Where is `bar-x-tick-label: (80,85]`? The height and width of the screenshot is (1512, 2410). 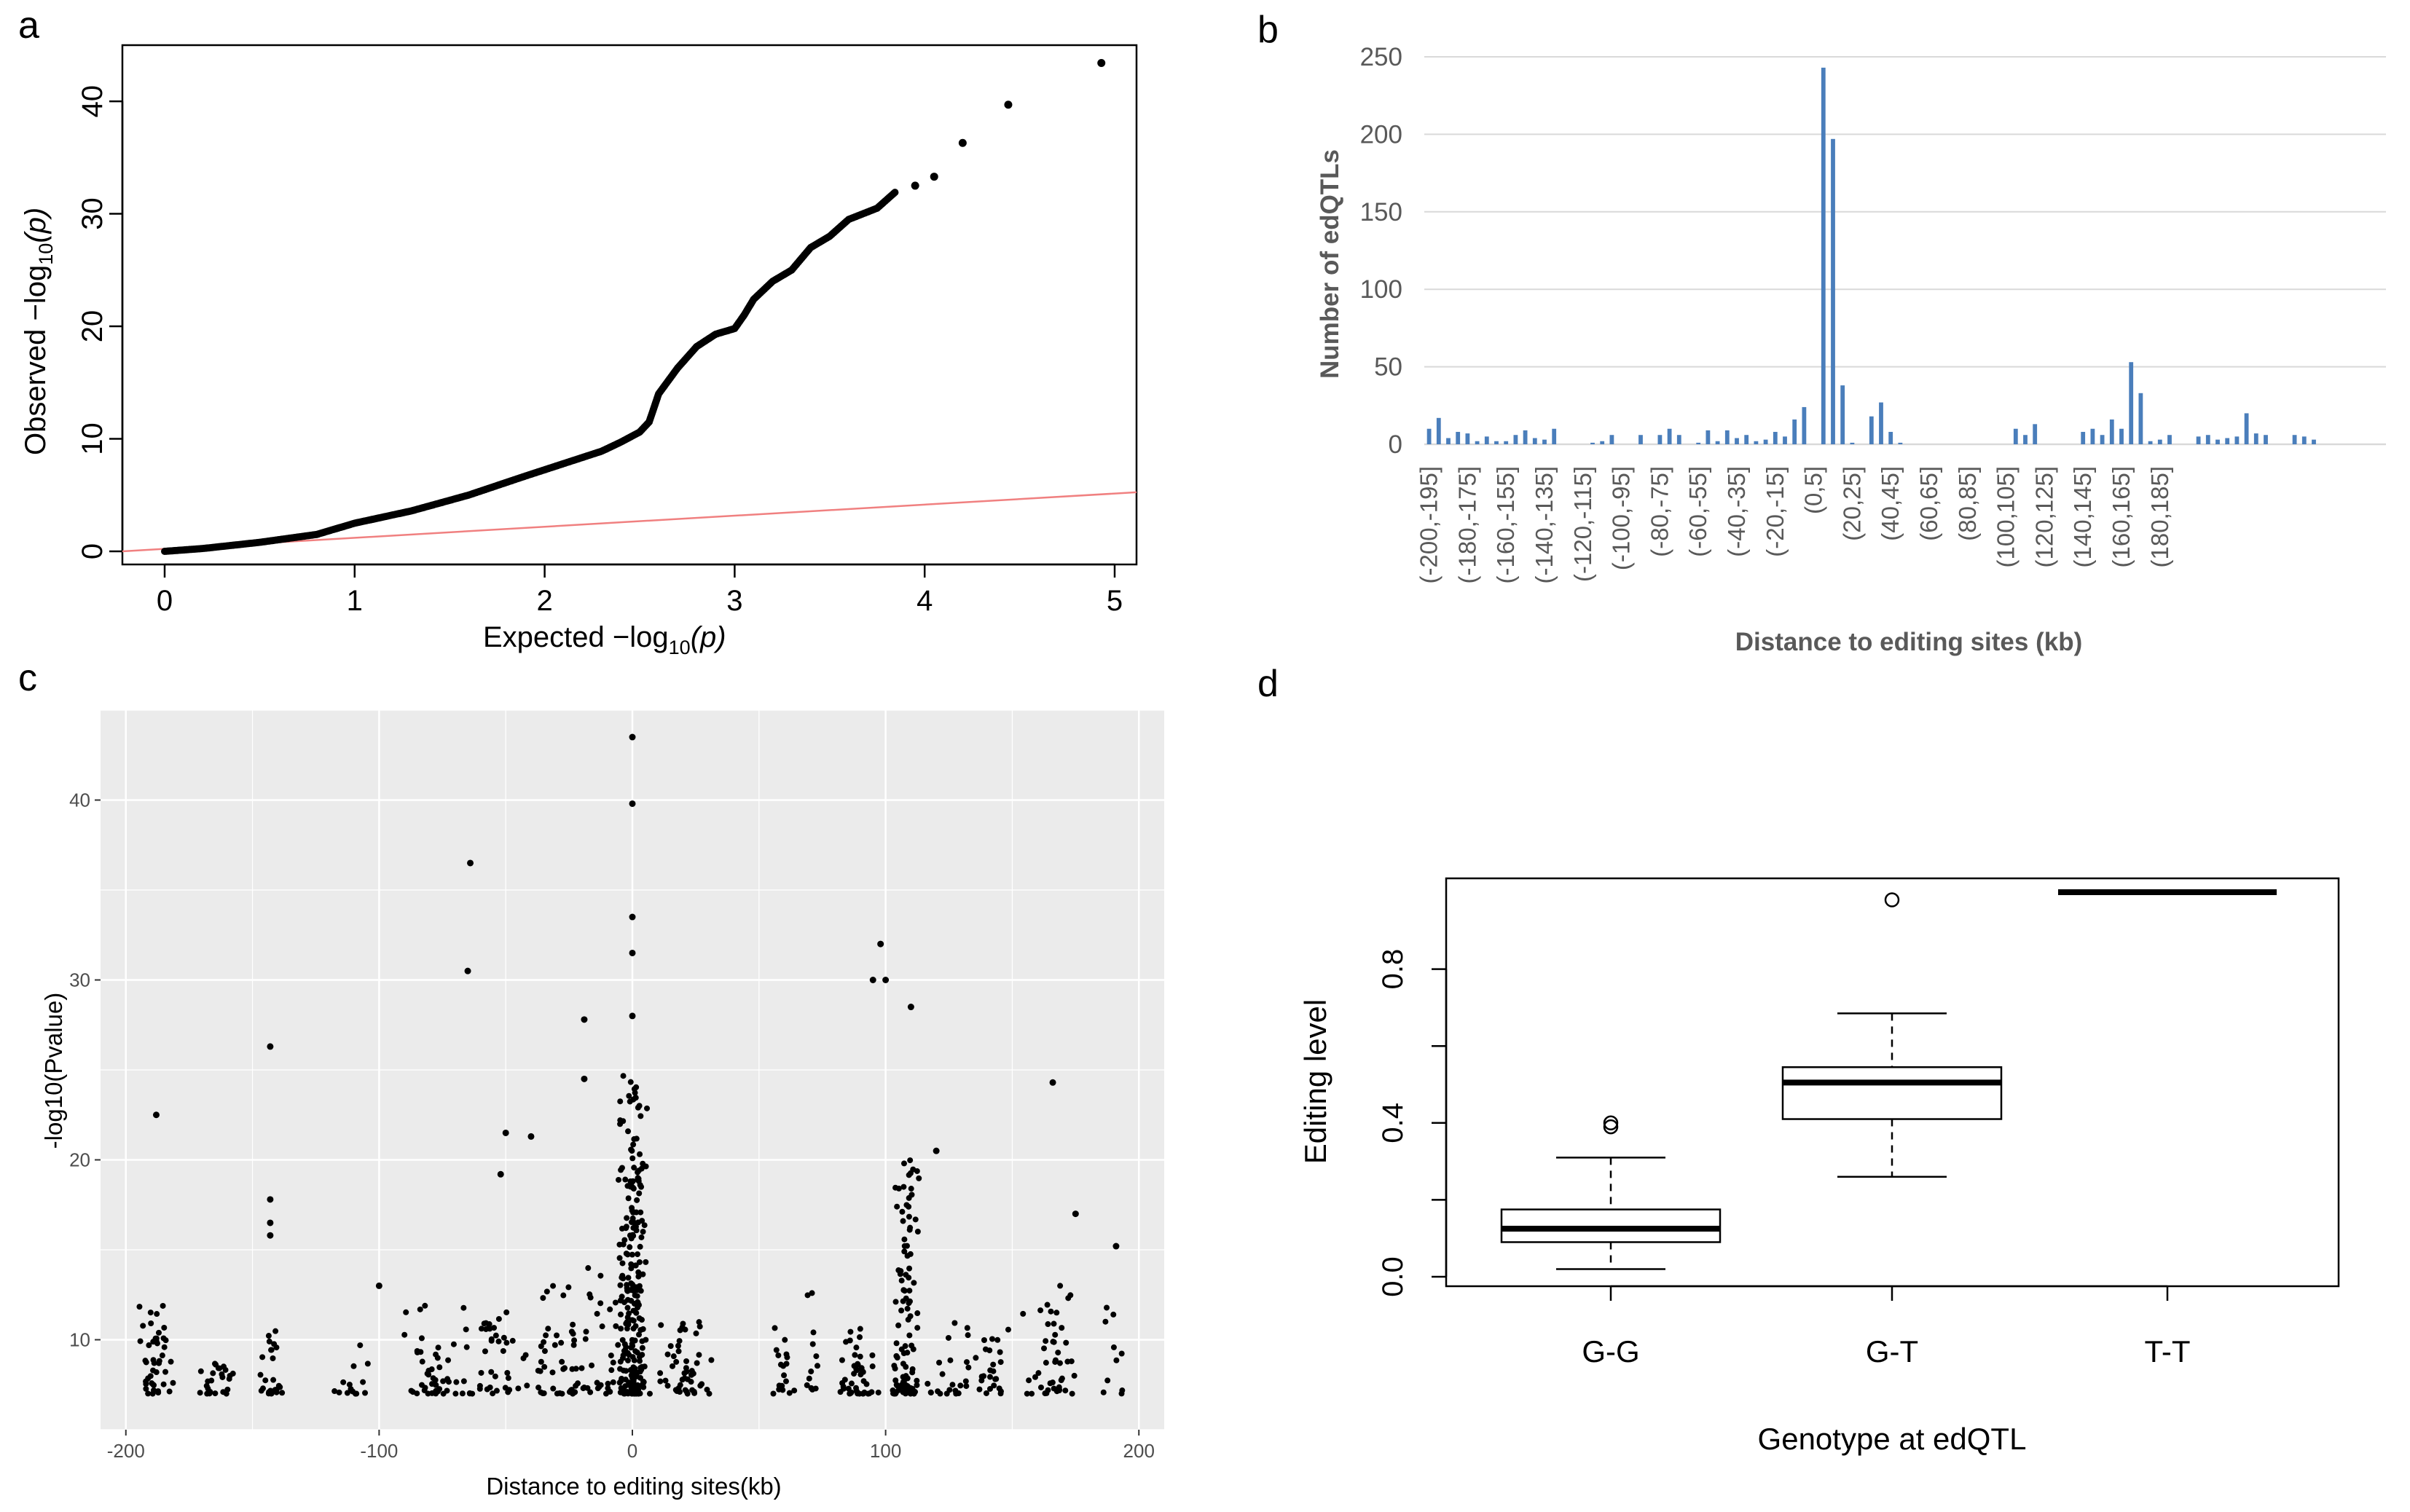
bar-x-tick-label: (80,85] is located at coordinates (1967, 503).